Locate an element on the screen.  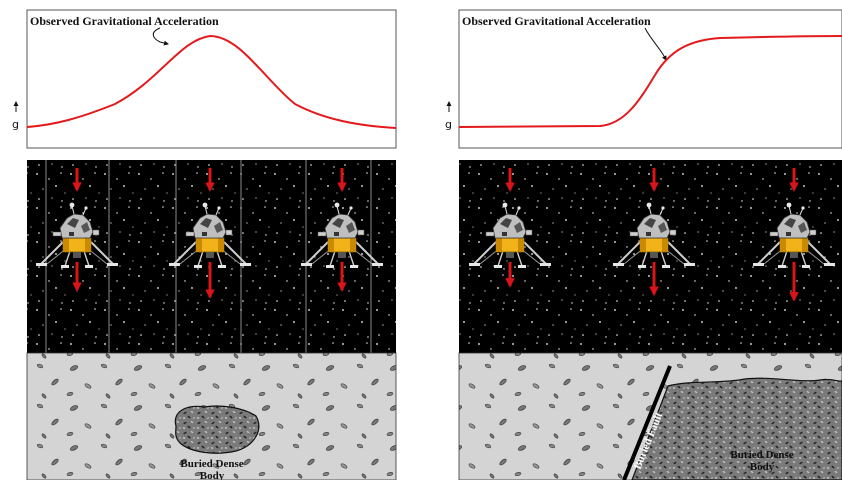
axis-label-g-right: g is located at coordinates (448, 124).